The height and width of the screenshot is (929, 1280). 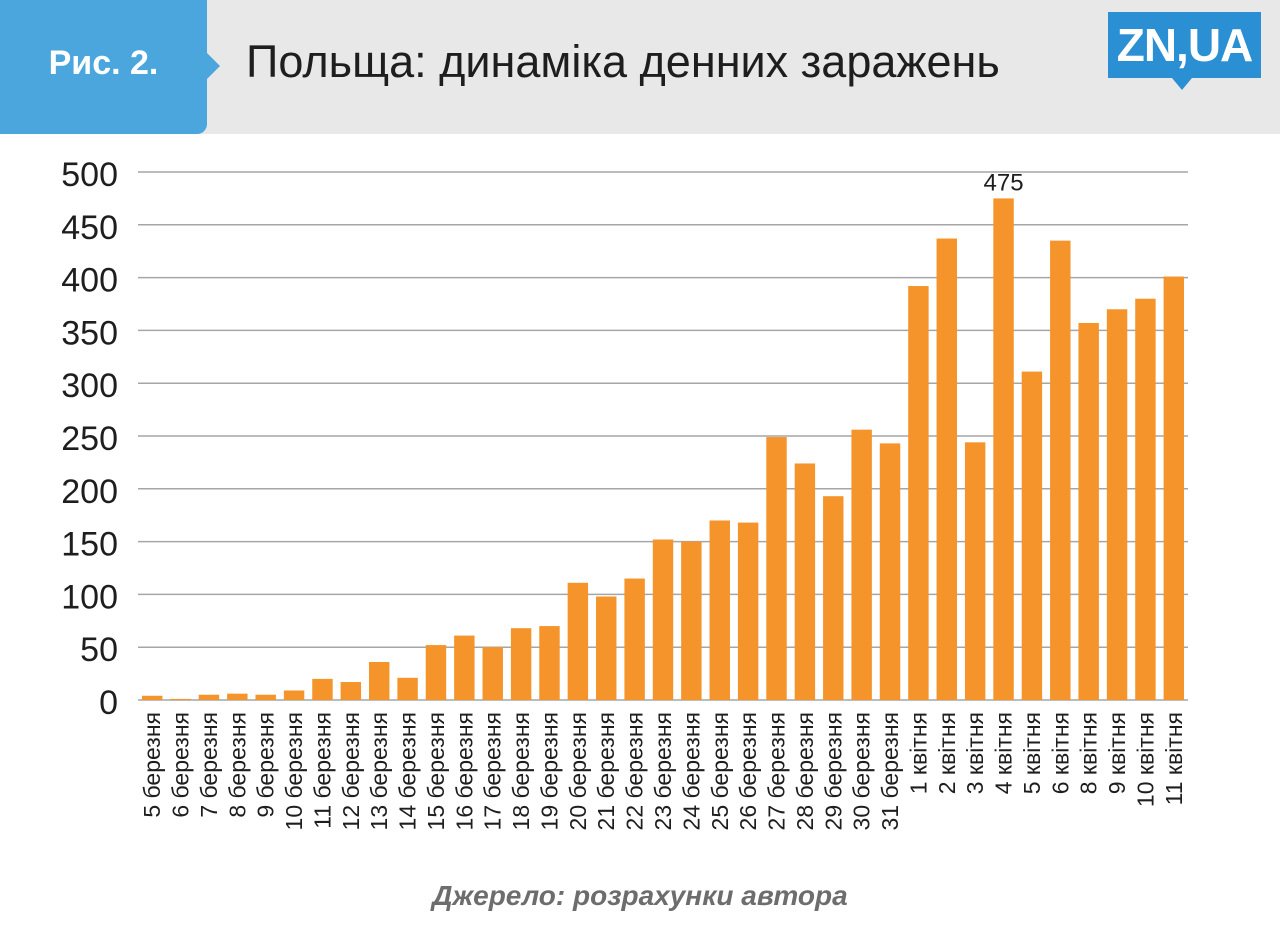 What do you see at coordinates (436, 771) in the screenshot?
I see `x-tick-label: 15 березня` at bounding box center [436, 771].